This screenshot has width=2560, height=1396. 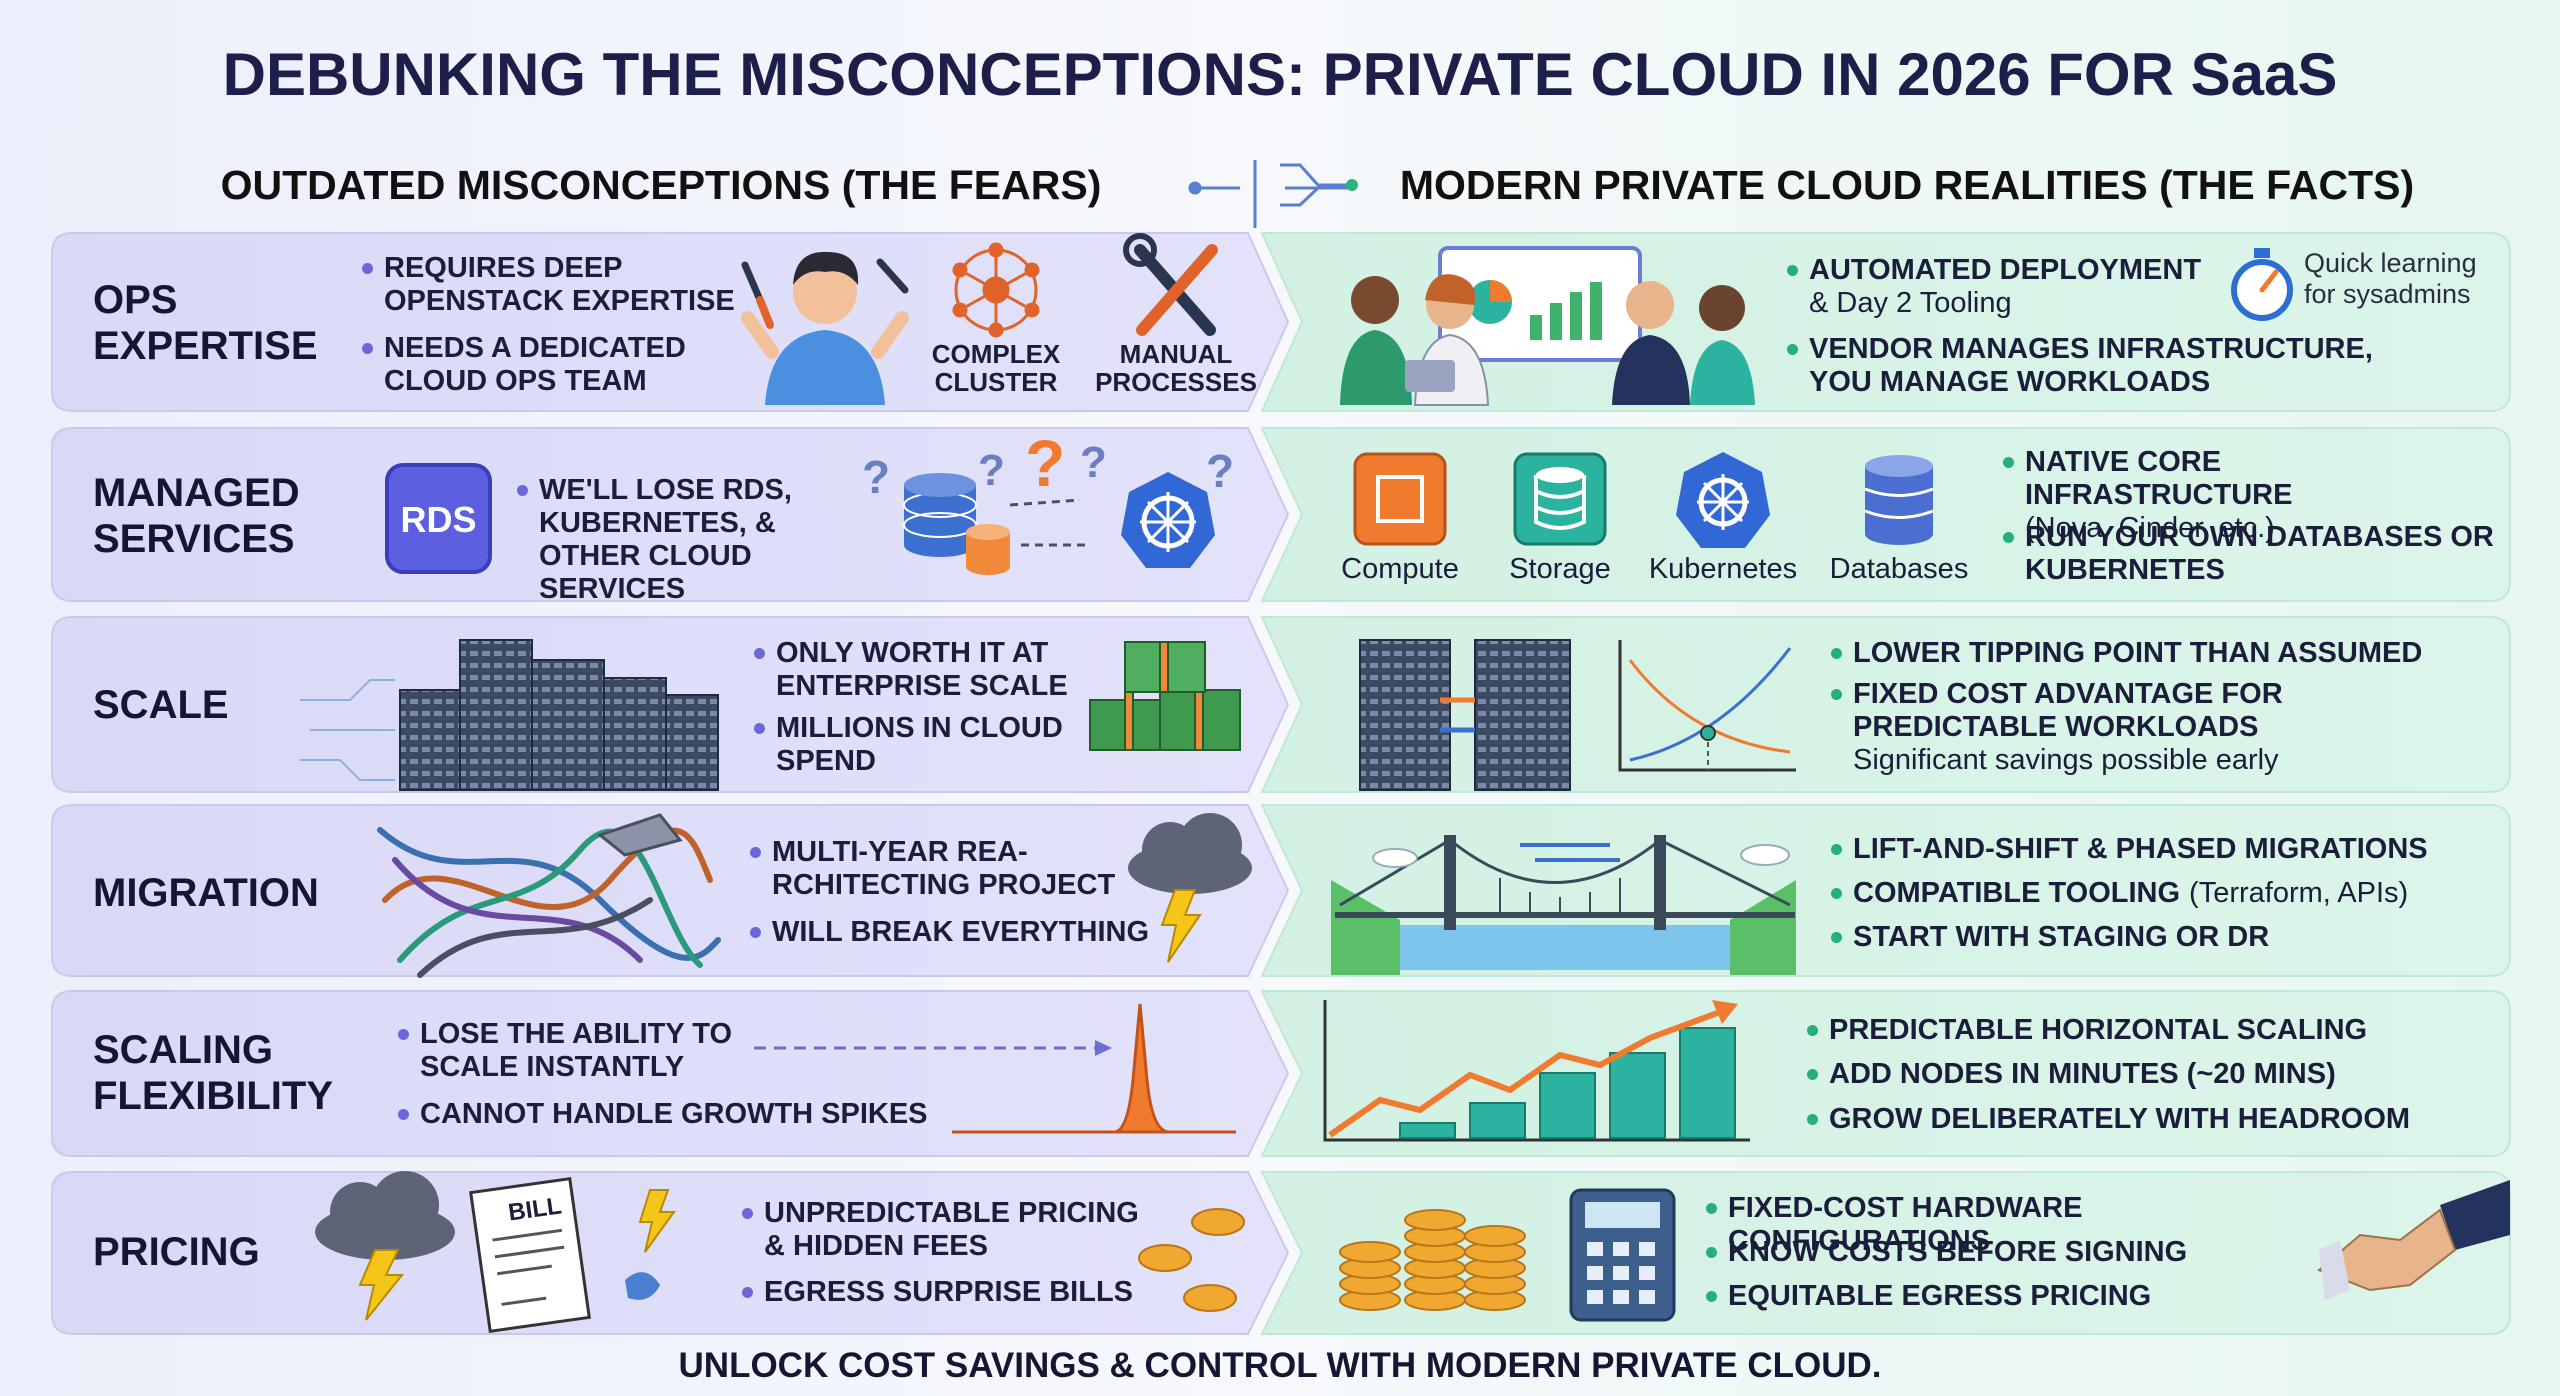 I want to click on circuit-lines-part, so click(x=347, y=730).